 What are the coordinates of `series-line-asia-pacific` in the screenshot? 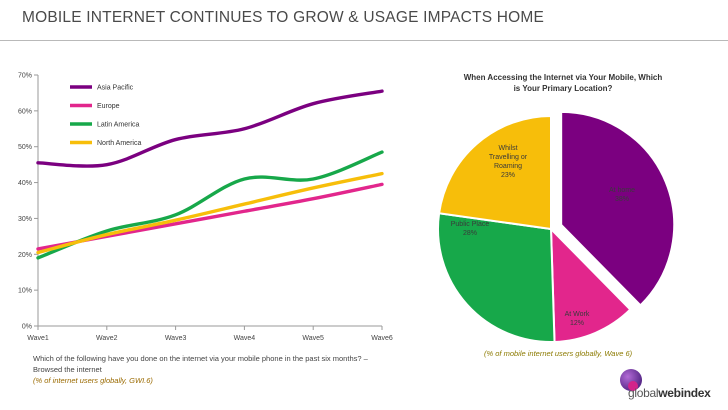 It's located at (210, 128).